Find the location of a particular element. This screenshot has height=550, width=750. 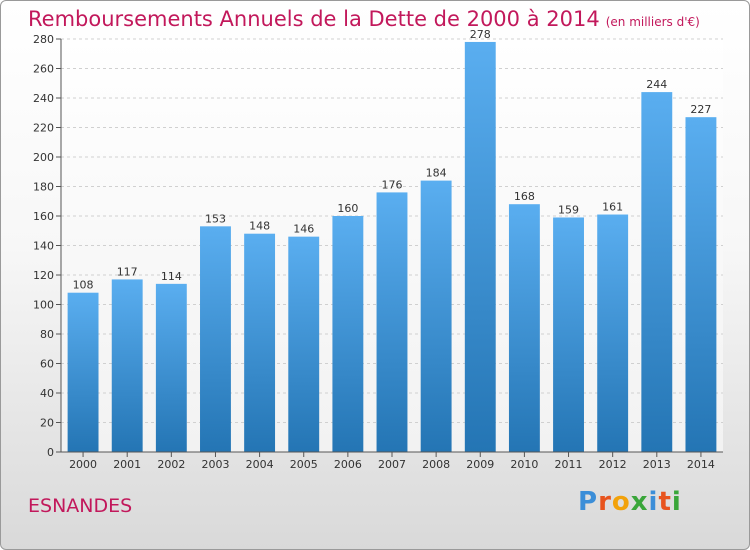

logo-letter: r is located at coordinates (605, 502).